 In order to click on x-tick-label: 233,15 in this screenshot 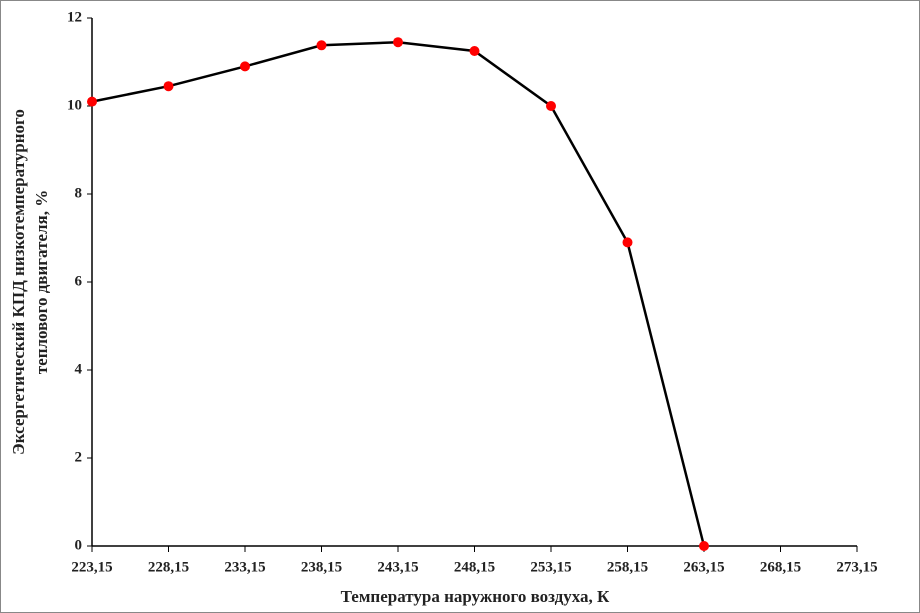, I will do `click(244, 567)`.